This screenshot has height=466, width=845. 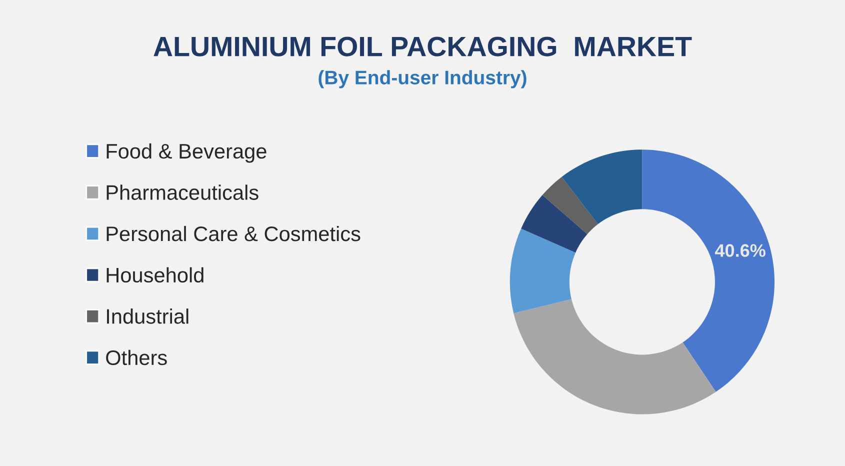 I want to click on chart-title: ALUMINIUM FOIL PACKAGING MARKET, so click(x=423, y=46).